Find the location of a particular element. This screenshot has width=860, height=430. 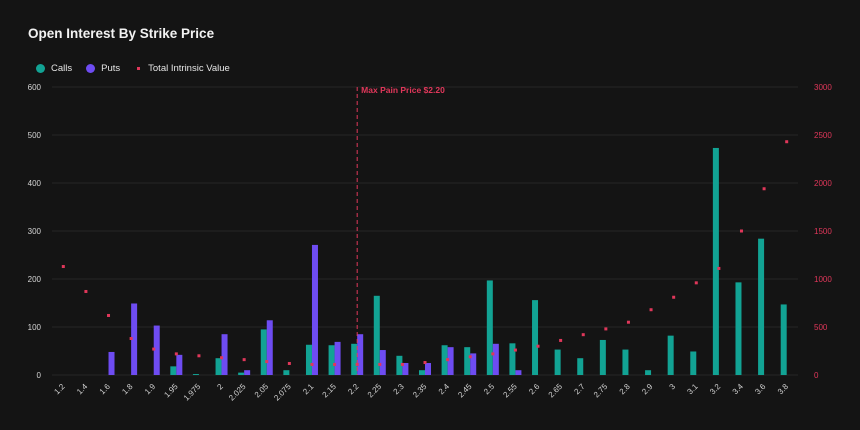

right-tick-label: 0 is located at coordinates (816, 375).